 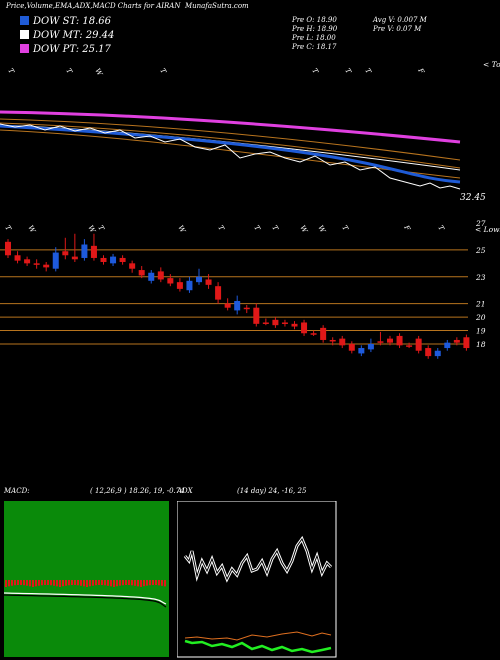 I want to click on top-date-label: F, so click(x=421, y=71).